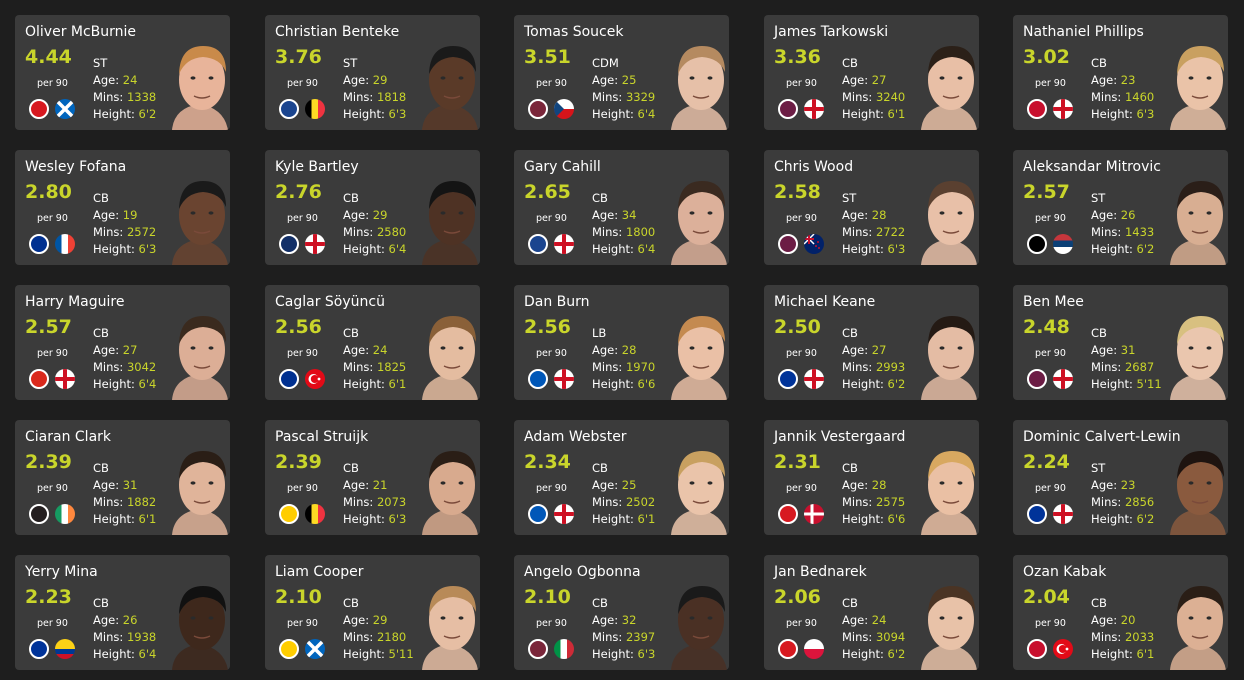  Describe the element at coordinates (1046, 57) in the screenshot. I see `per90-score: 3.02` at that location.